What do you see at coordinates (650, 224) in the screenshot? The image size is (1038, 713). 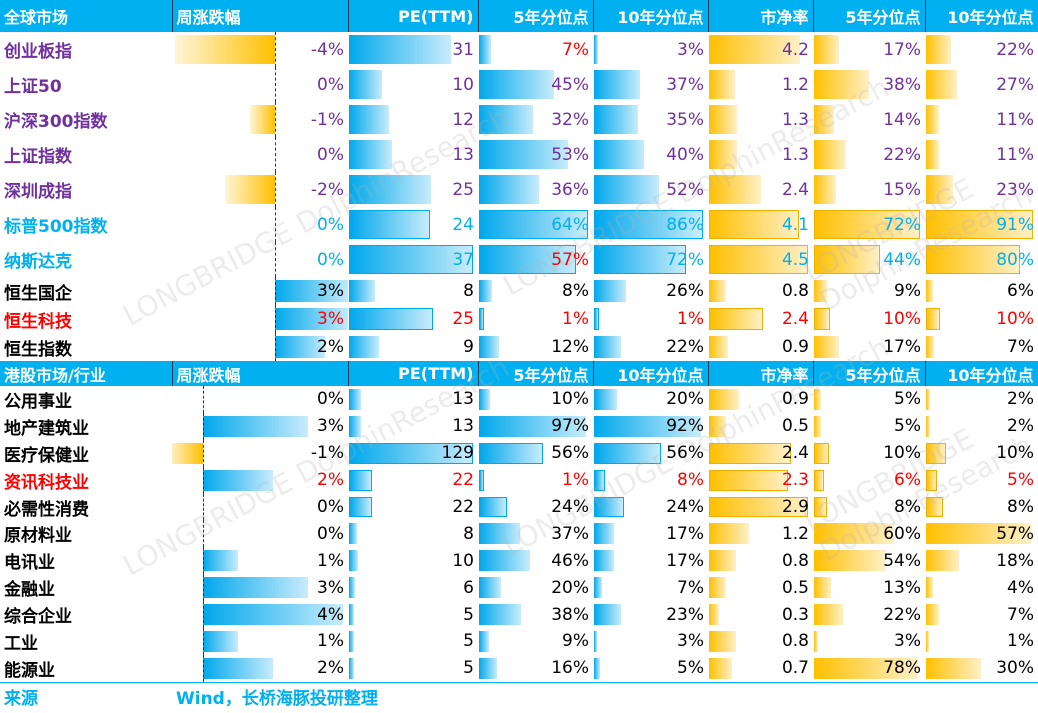 I see `pe10-cell: 86%` at bounding box center [650, 224].